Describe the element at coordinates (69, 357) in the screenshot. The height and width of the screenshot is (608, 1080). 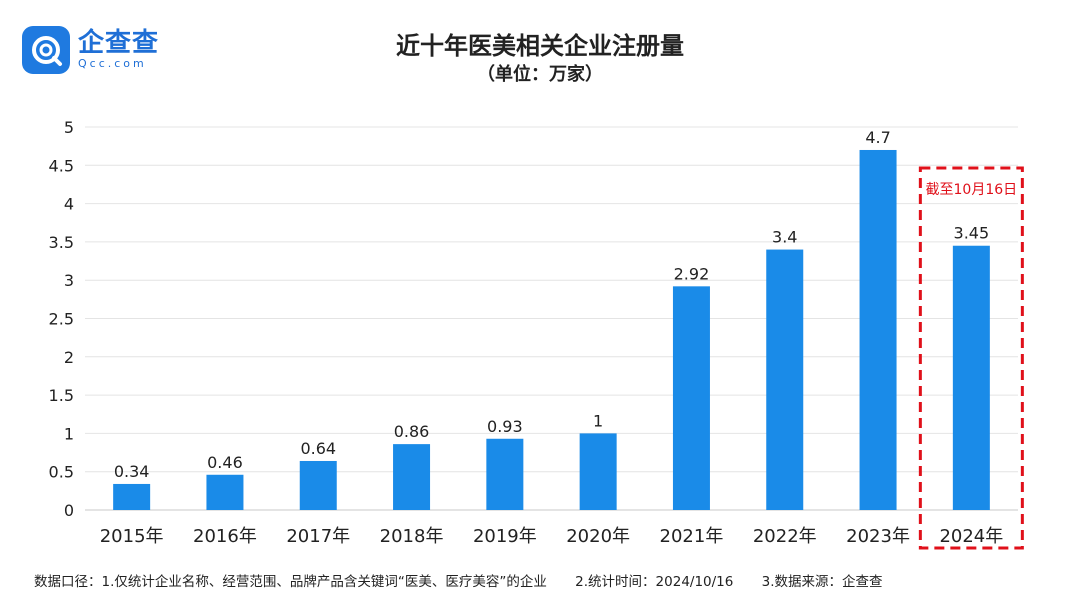
I see `y-tick-label: 2` at that location.